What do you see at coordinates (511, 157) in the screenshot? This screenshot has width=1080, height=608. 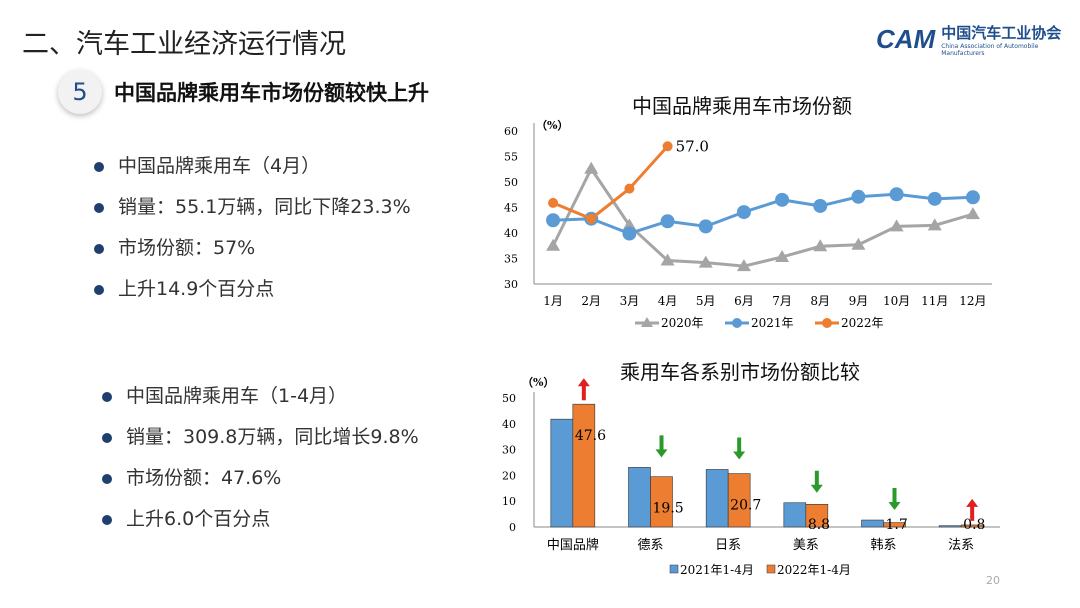 I see `y-tick-label: 55` at bounding box center [511, 157].